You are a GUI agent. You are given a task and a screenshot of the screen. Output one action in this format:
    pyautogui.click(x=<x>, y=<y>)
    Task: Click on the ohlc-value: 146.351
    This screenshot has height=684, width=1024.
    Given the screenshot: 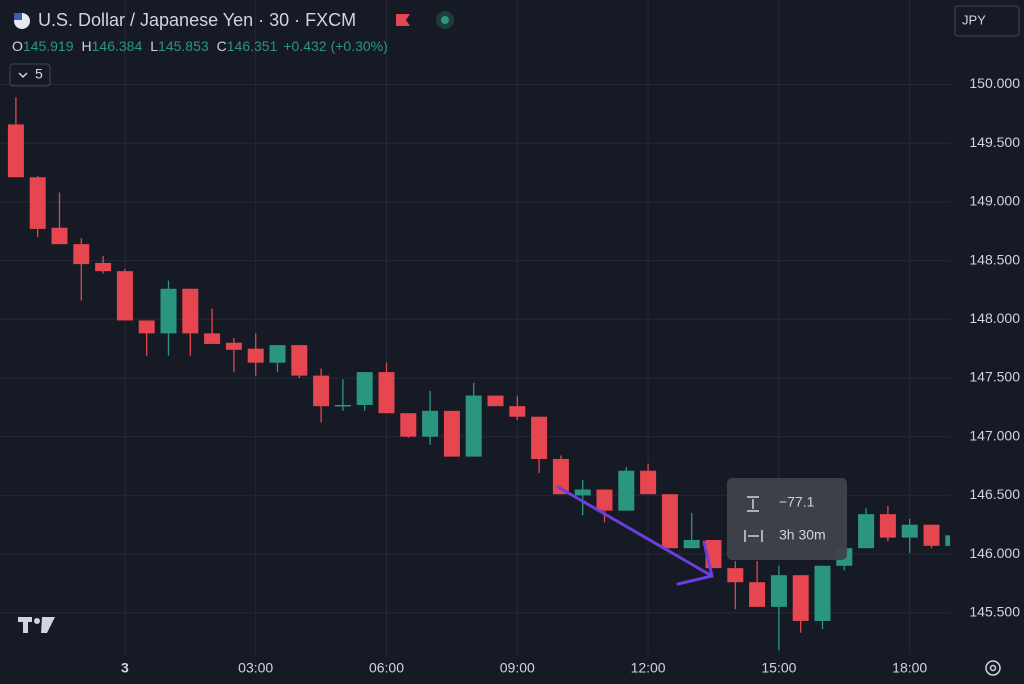 What is the action you would take?
    pyautogui.click(x=252, y=46)
    